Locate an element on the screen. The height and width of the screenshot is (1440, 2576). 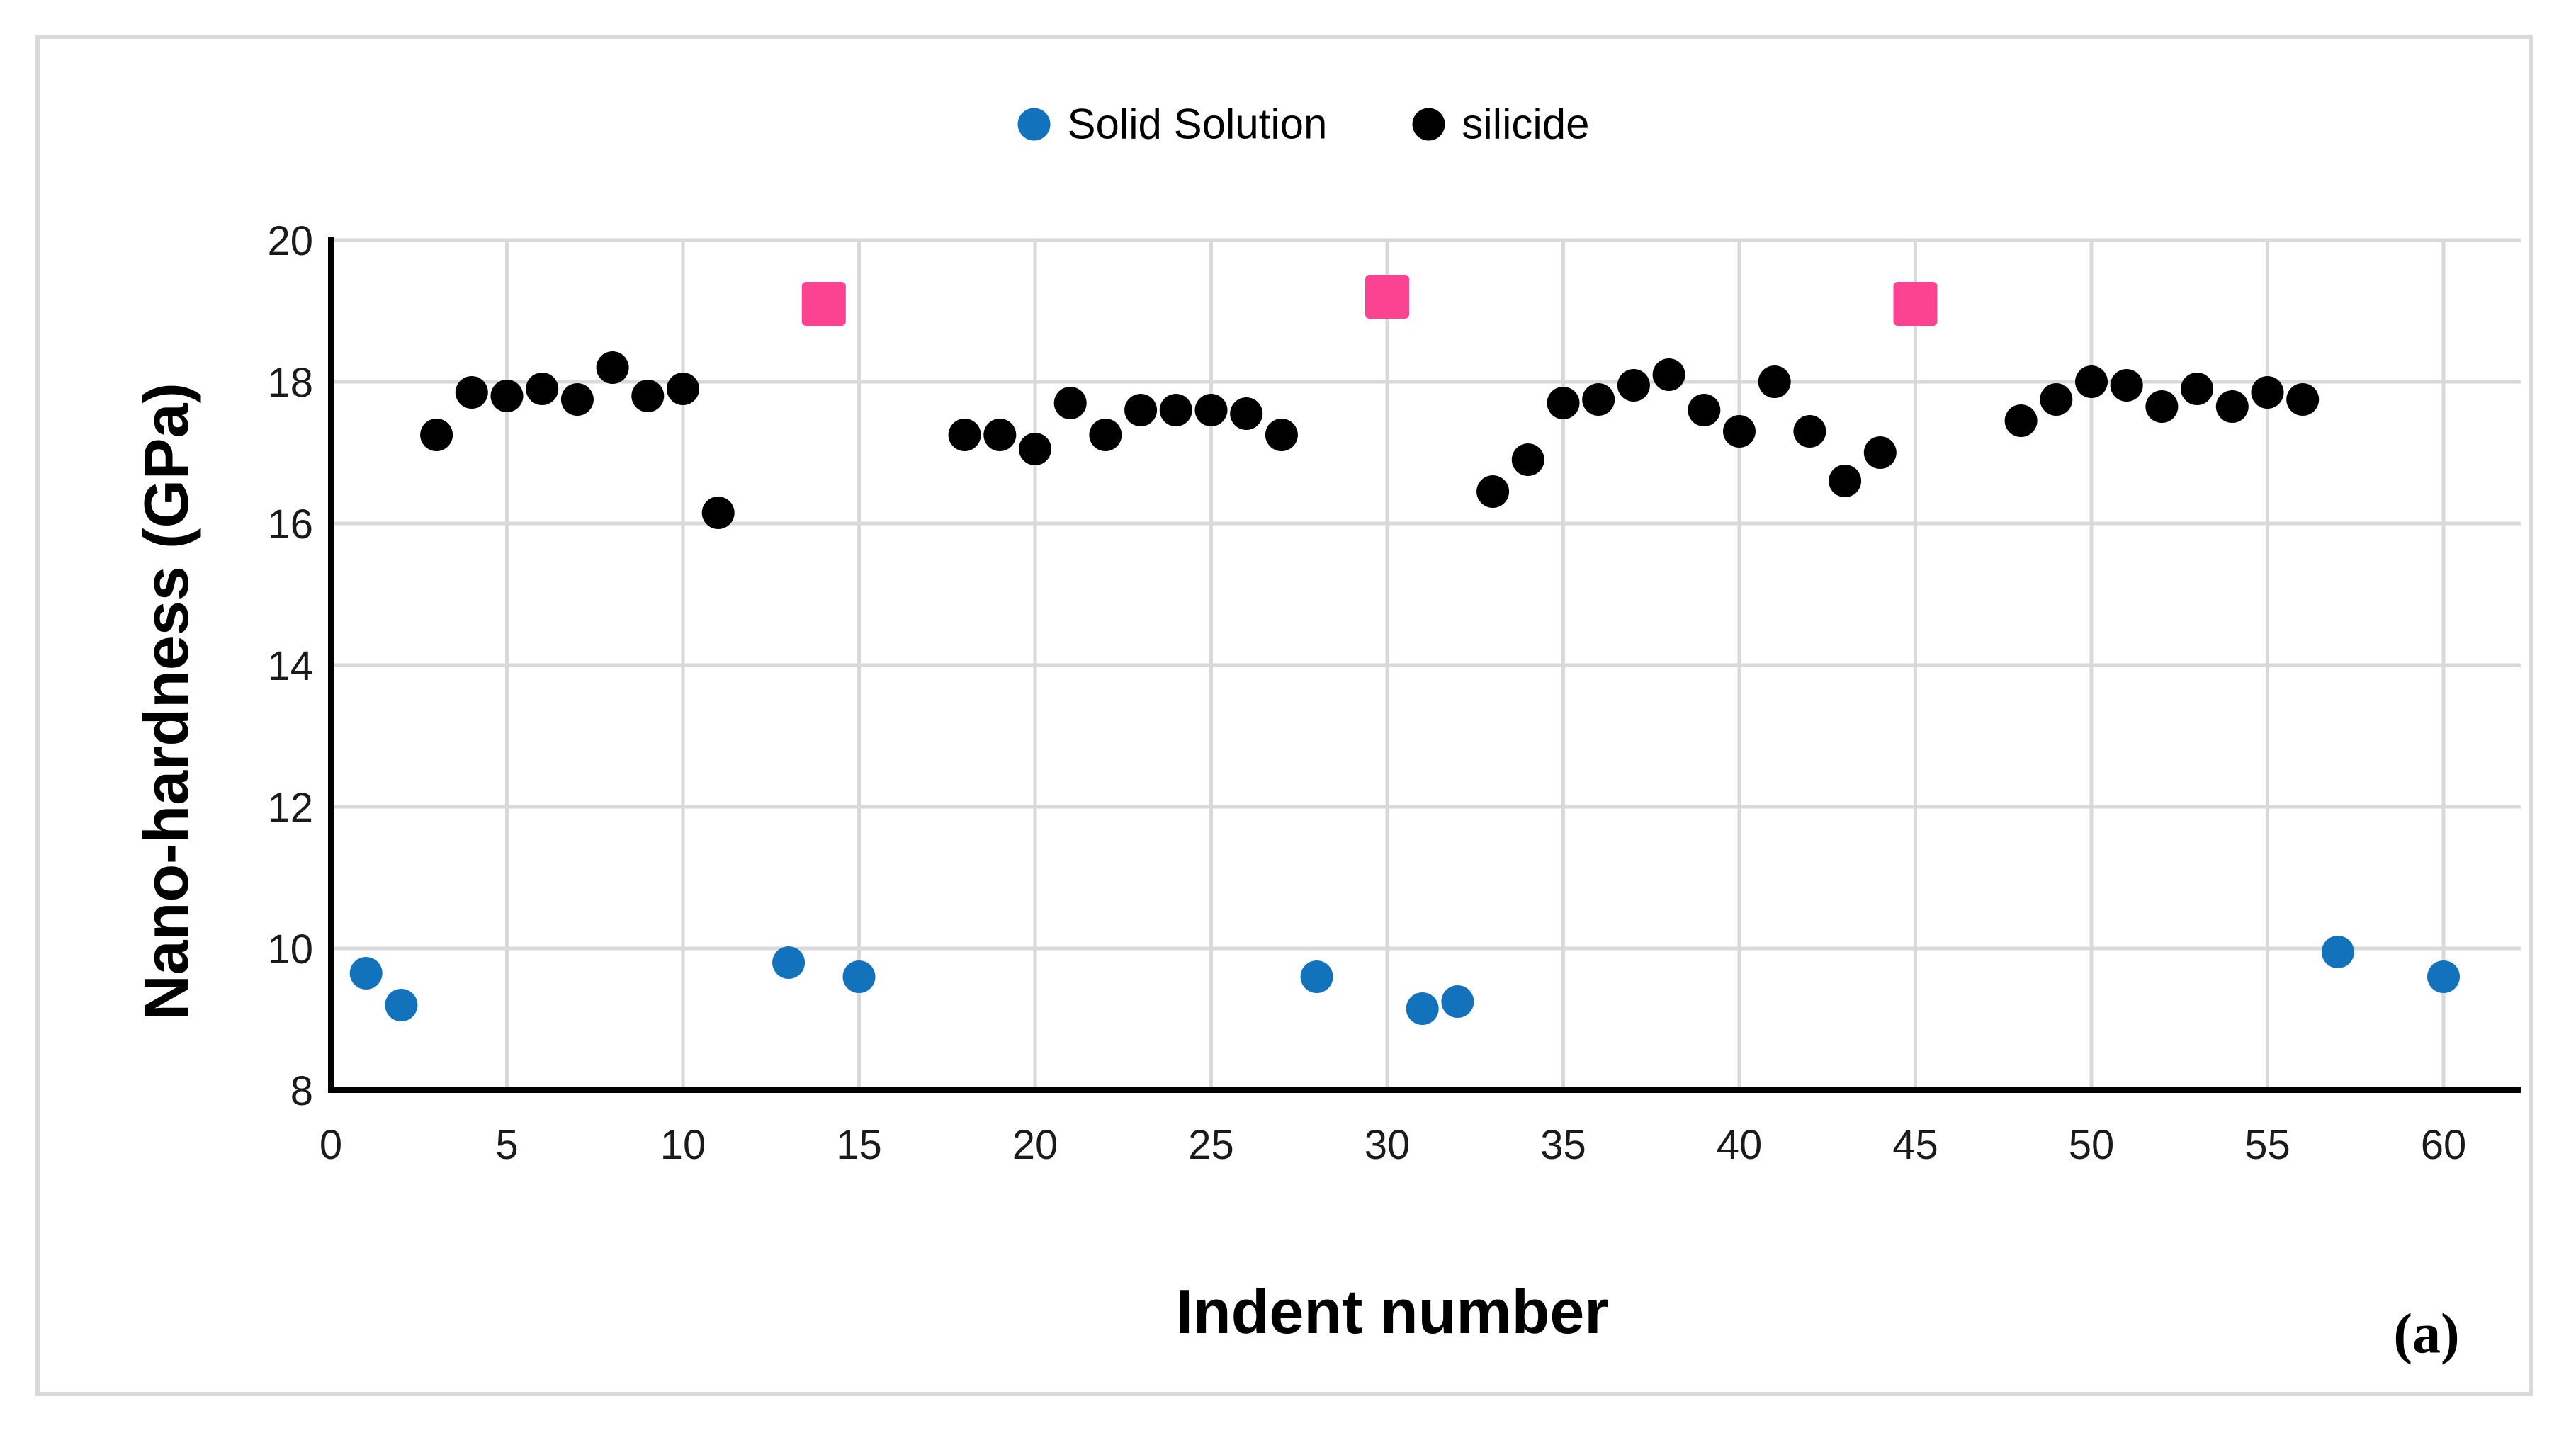
y-tick-label: 8 is located at coordinates (301, 1091).